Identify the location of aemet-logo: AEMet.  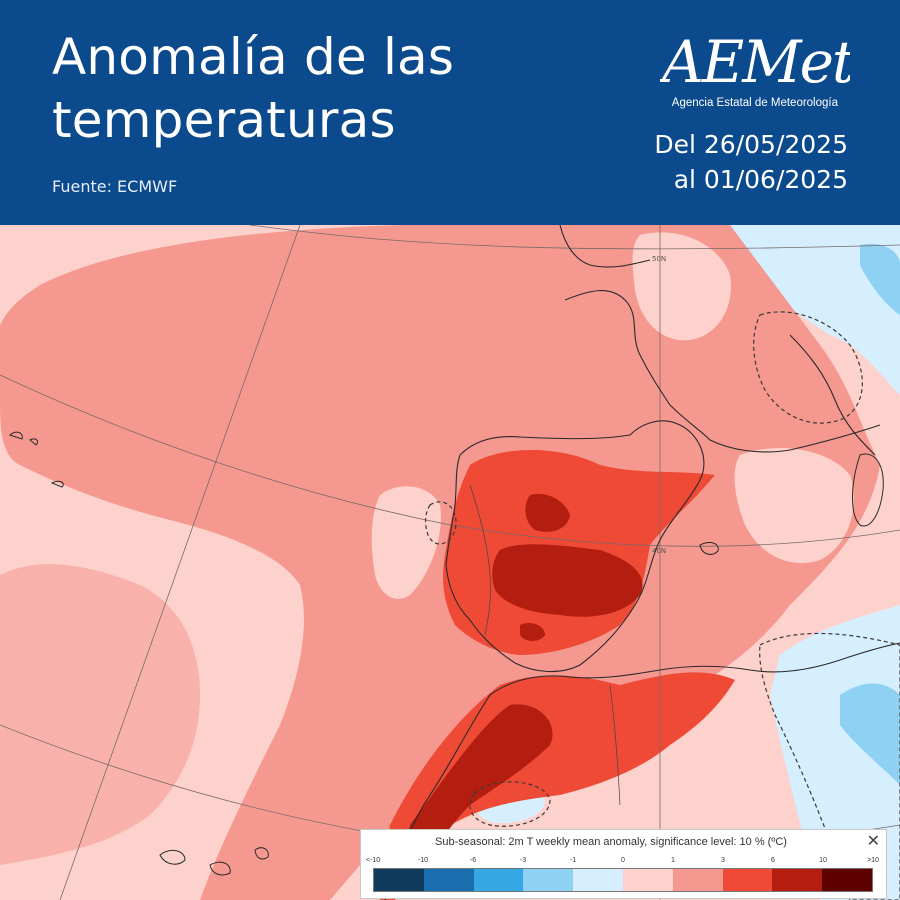
(755, 62).